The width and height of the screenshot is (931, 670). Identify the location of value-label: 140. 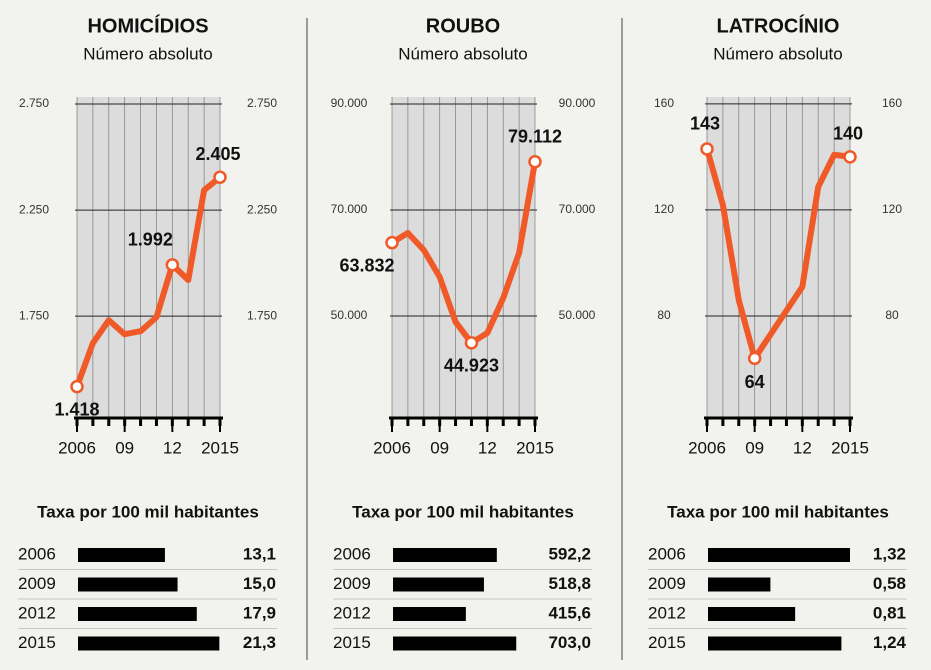
(848, 134).